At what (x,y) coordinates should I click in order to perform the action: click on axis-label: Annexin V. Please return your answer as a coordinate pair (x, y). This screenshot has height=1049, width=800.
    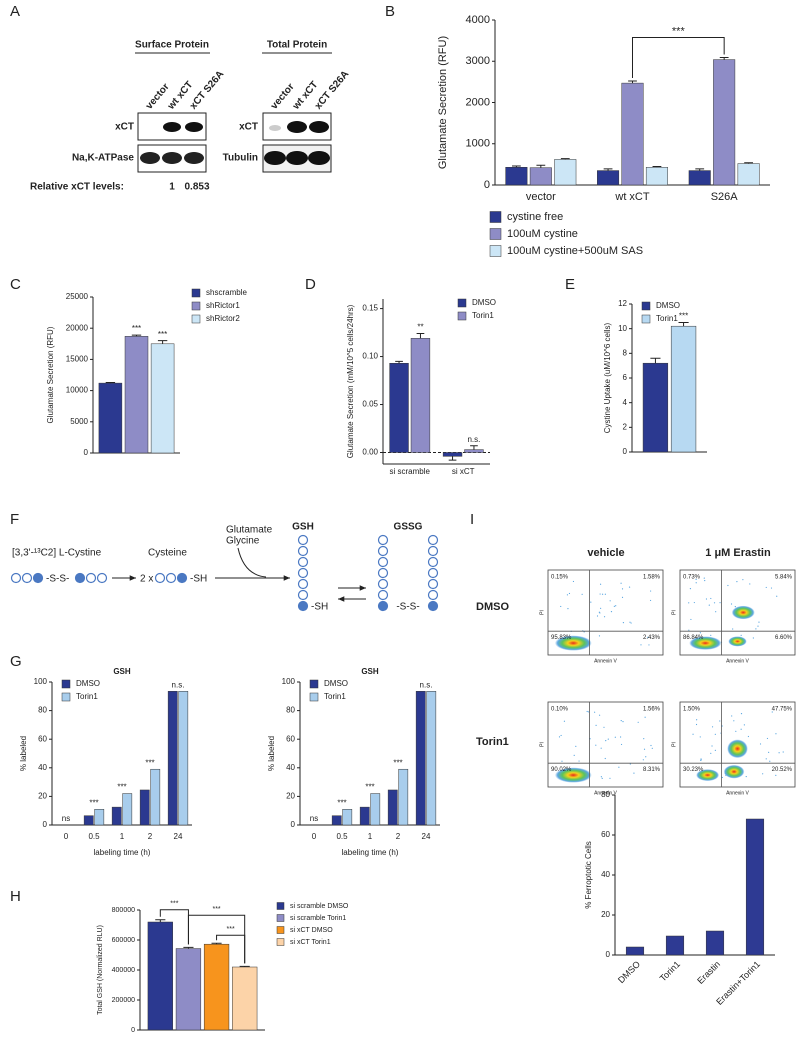
    Looking at the image, I should click on (605, 793).